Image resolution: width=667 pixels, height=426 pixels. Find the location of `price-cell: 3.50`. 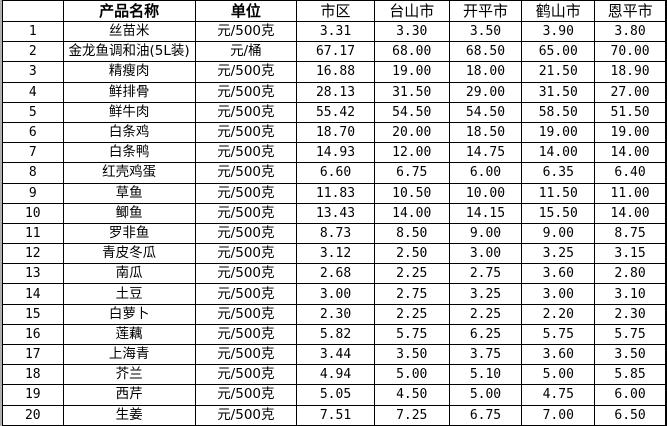

price-cell: 3.50 is located at coordinates (630, 354).